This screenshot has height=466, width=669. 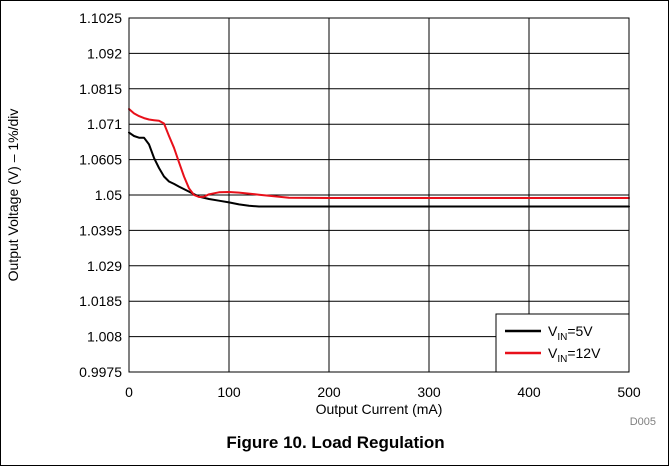 What do you see at coordinates (104, 53) in the screenshot?
I see `y-tick-label: 1.092` at bounding box center [104, 53].